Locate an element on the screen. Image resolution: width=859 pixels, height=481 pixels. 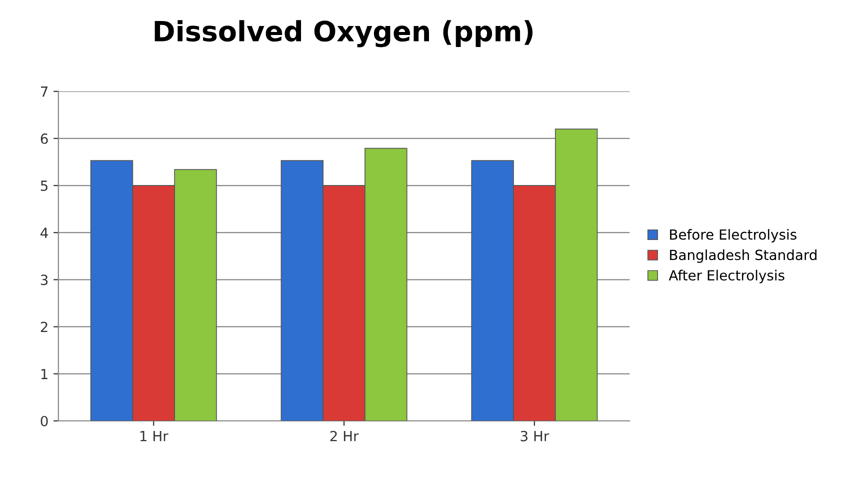
legend-label: Bangladesh Standard is located at coordinates (743, 256).